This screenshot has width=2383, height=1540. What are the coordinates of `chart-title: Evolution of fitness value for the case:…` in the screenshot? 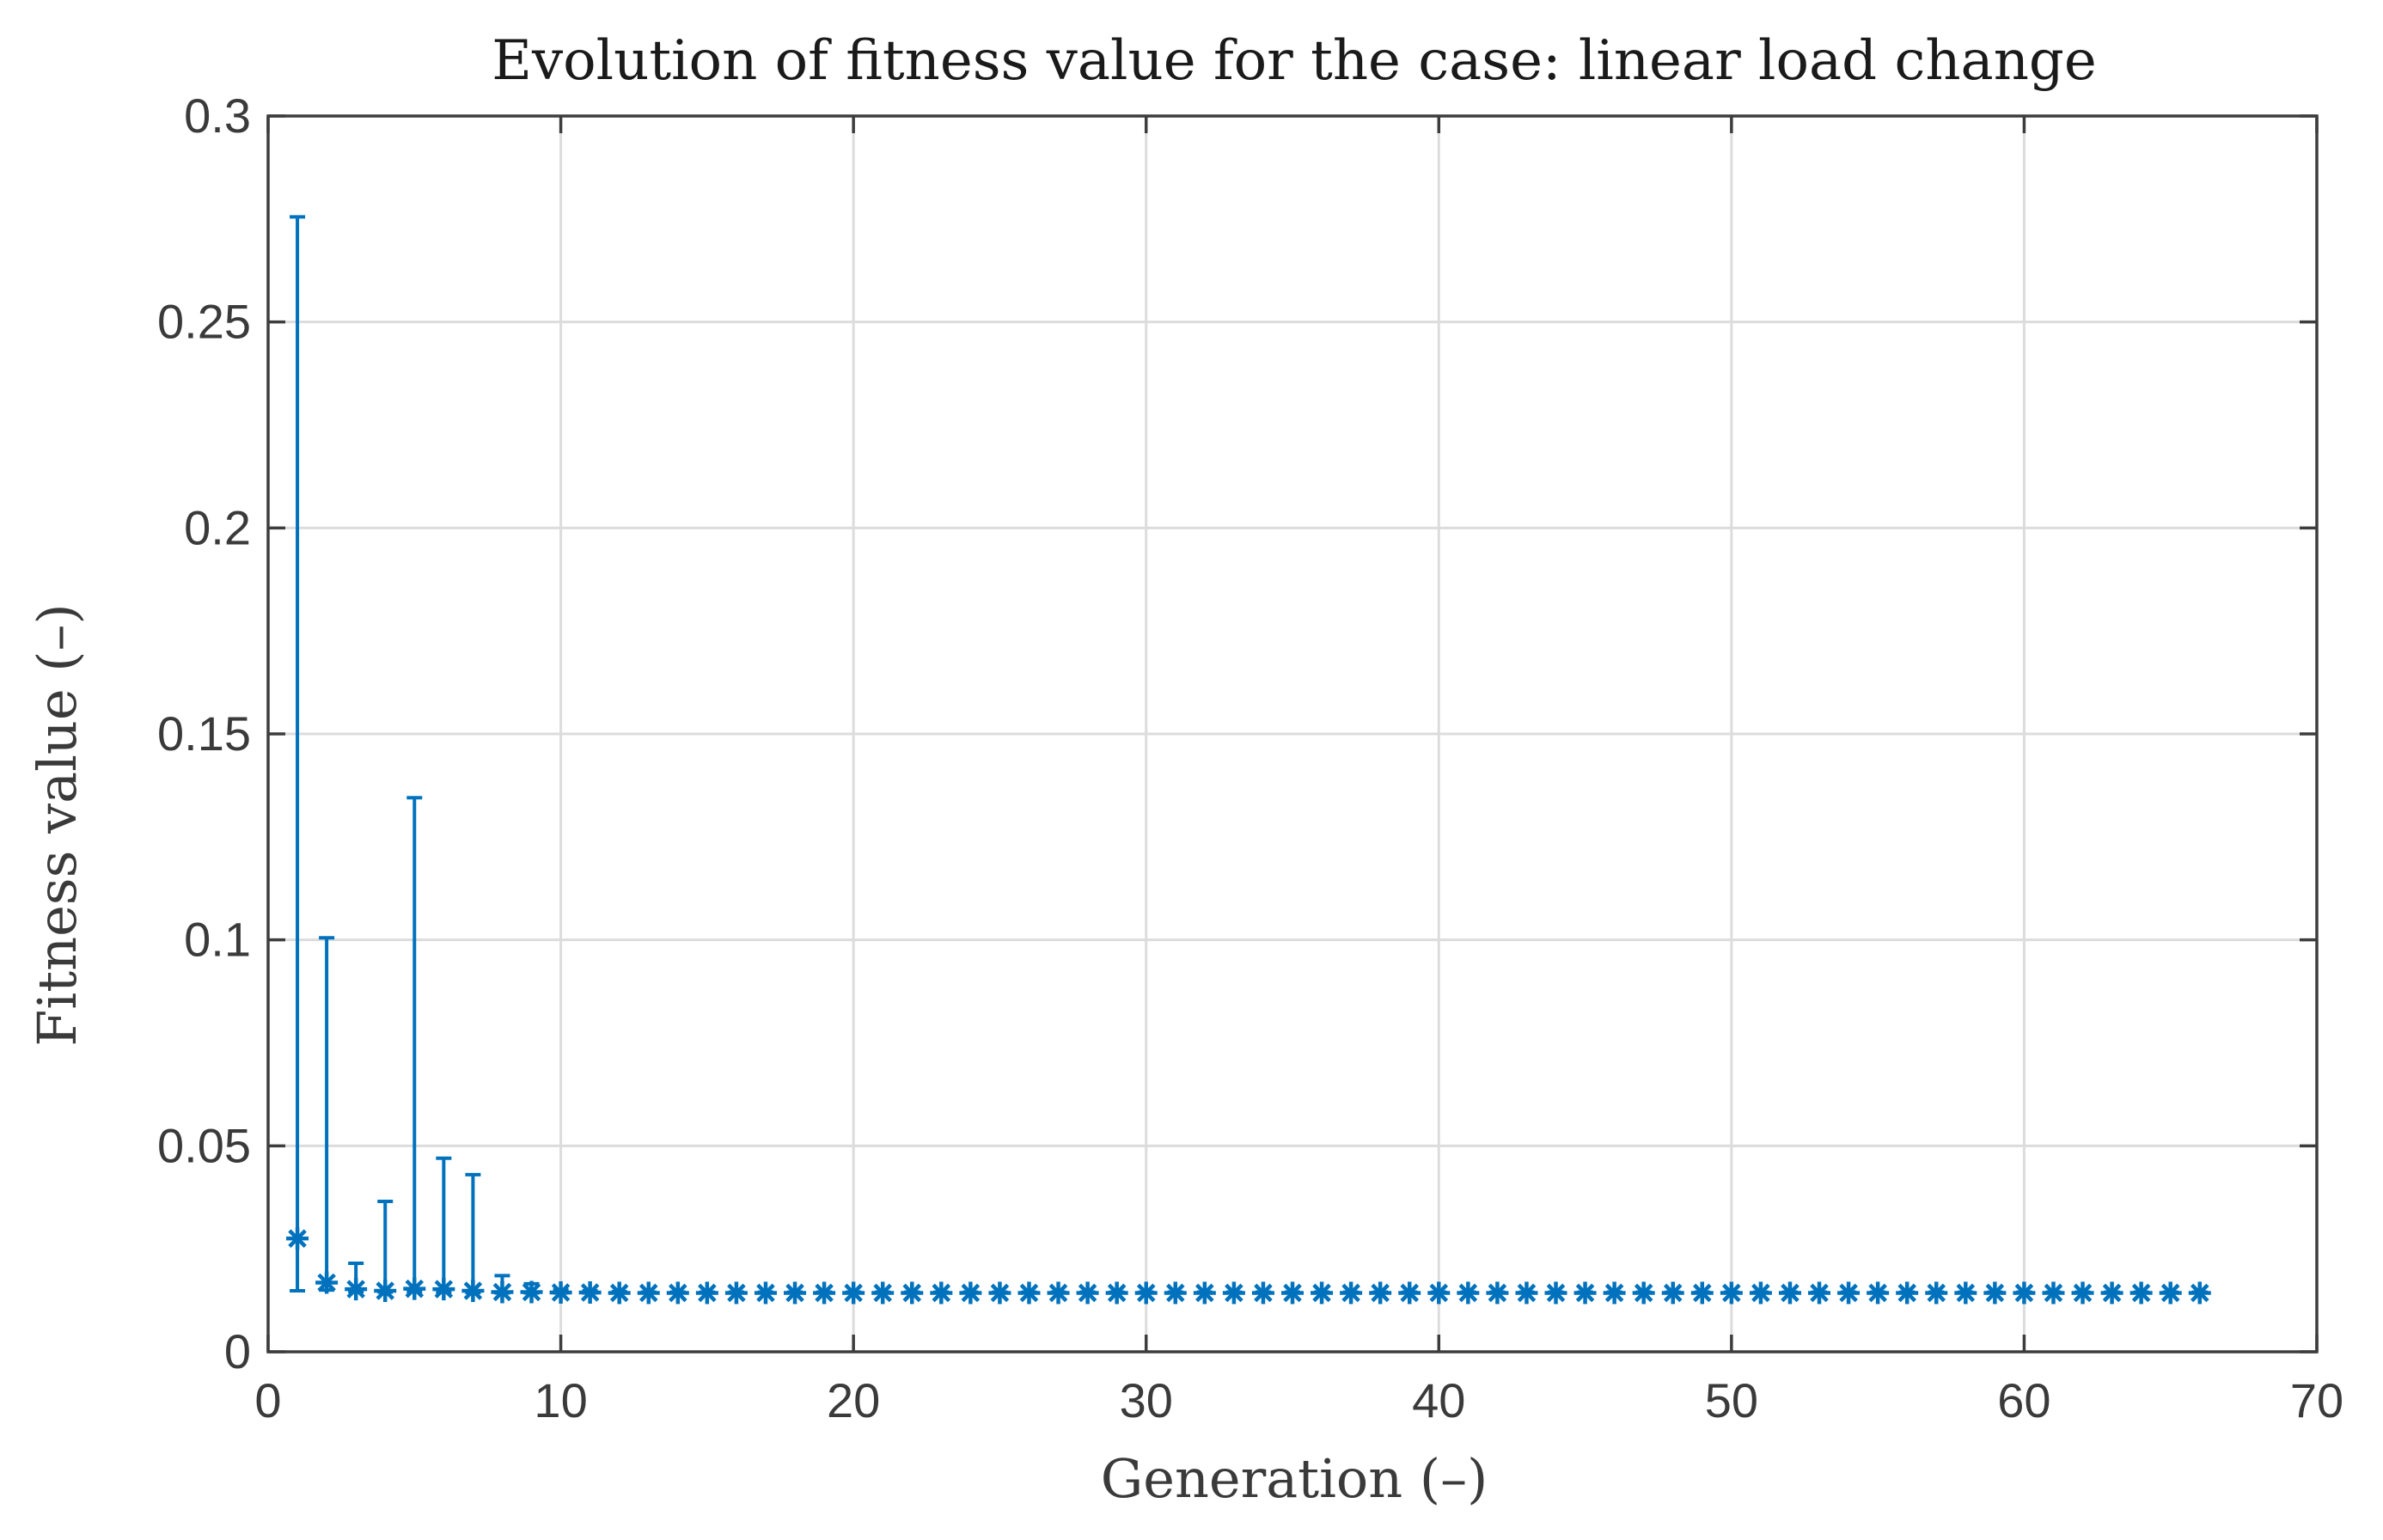 It's located at (1294, 61).